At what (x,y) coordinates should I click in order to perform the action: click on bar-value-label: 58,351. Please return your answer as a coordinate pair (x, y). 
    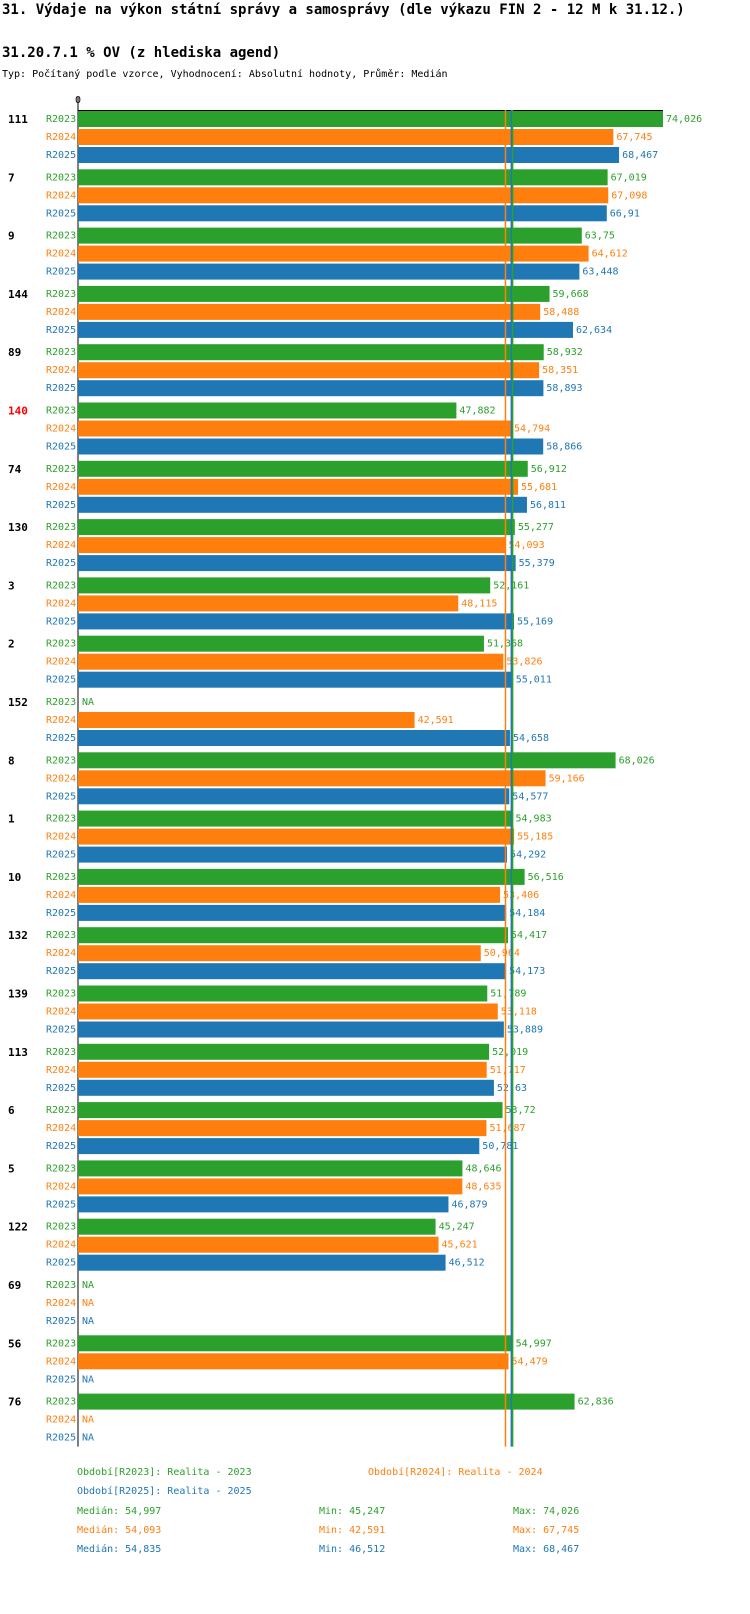
    Looking at the image, I should click on (560, 370).